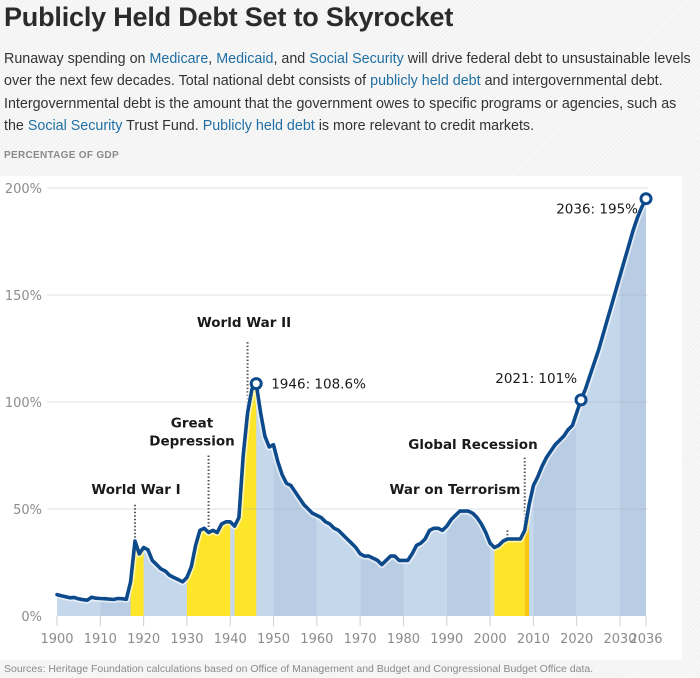 The height and width of the screenshot is (678, 700). Describe the element at coordinates (143, 639) in the screenshot. I see `x-tick-label: 1920` at that location.